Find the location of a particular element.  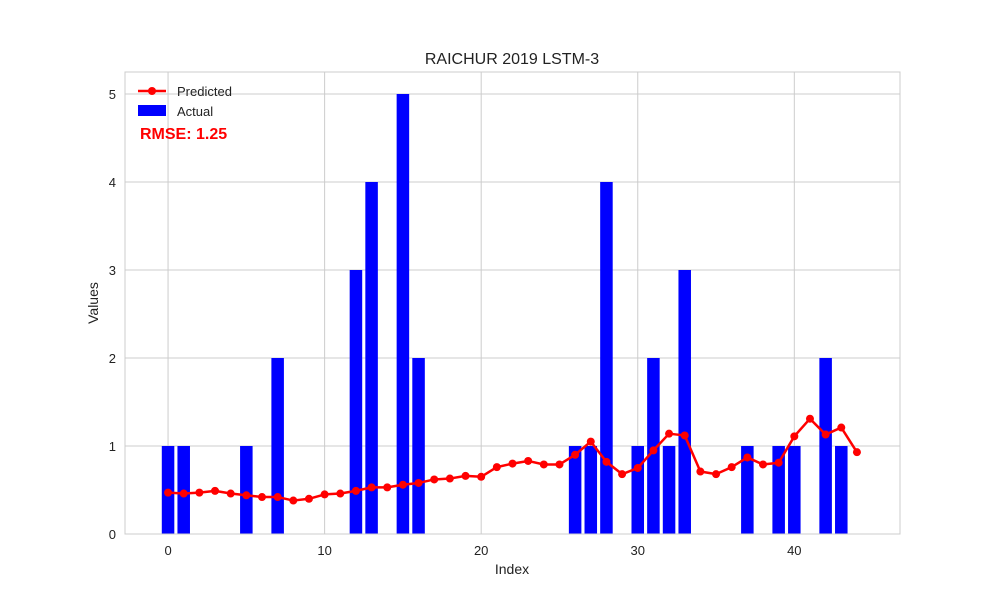

x-axis-label: Index is located at coordinates (512, 569).